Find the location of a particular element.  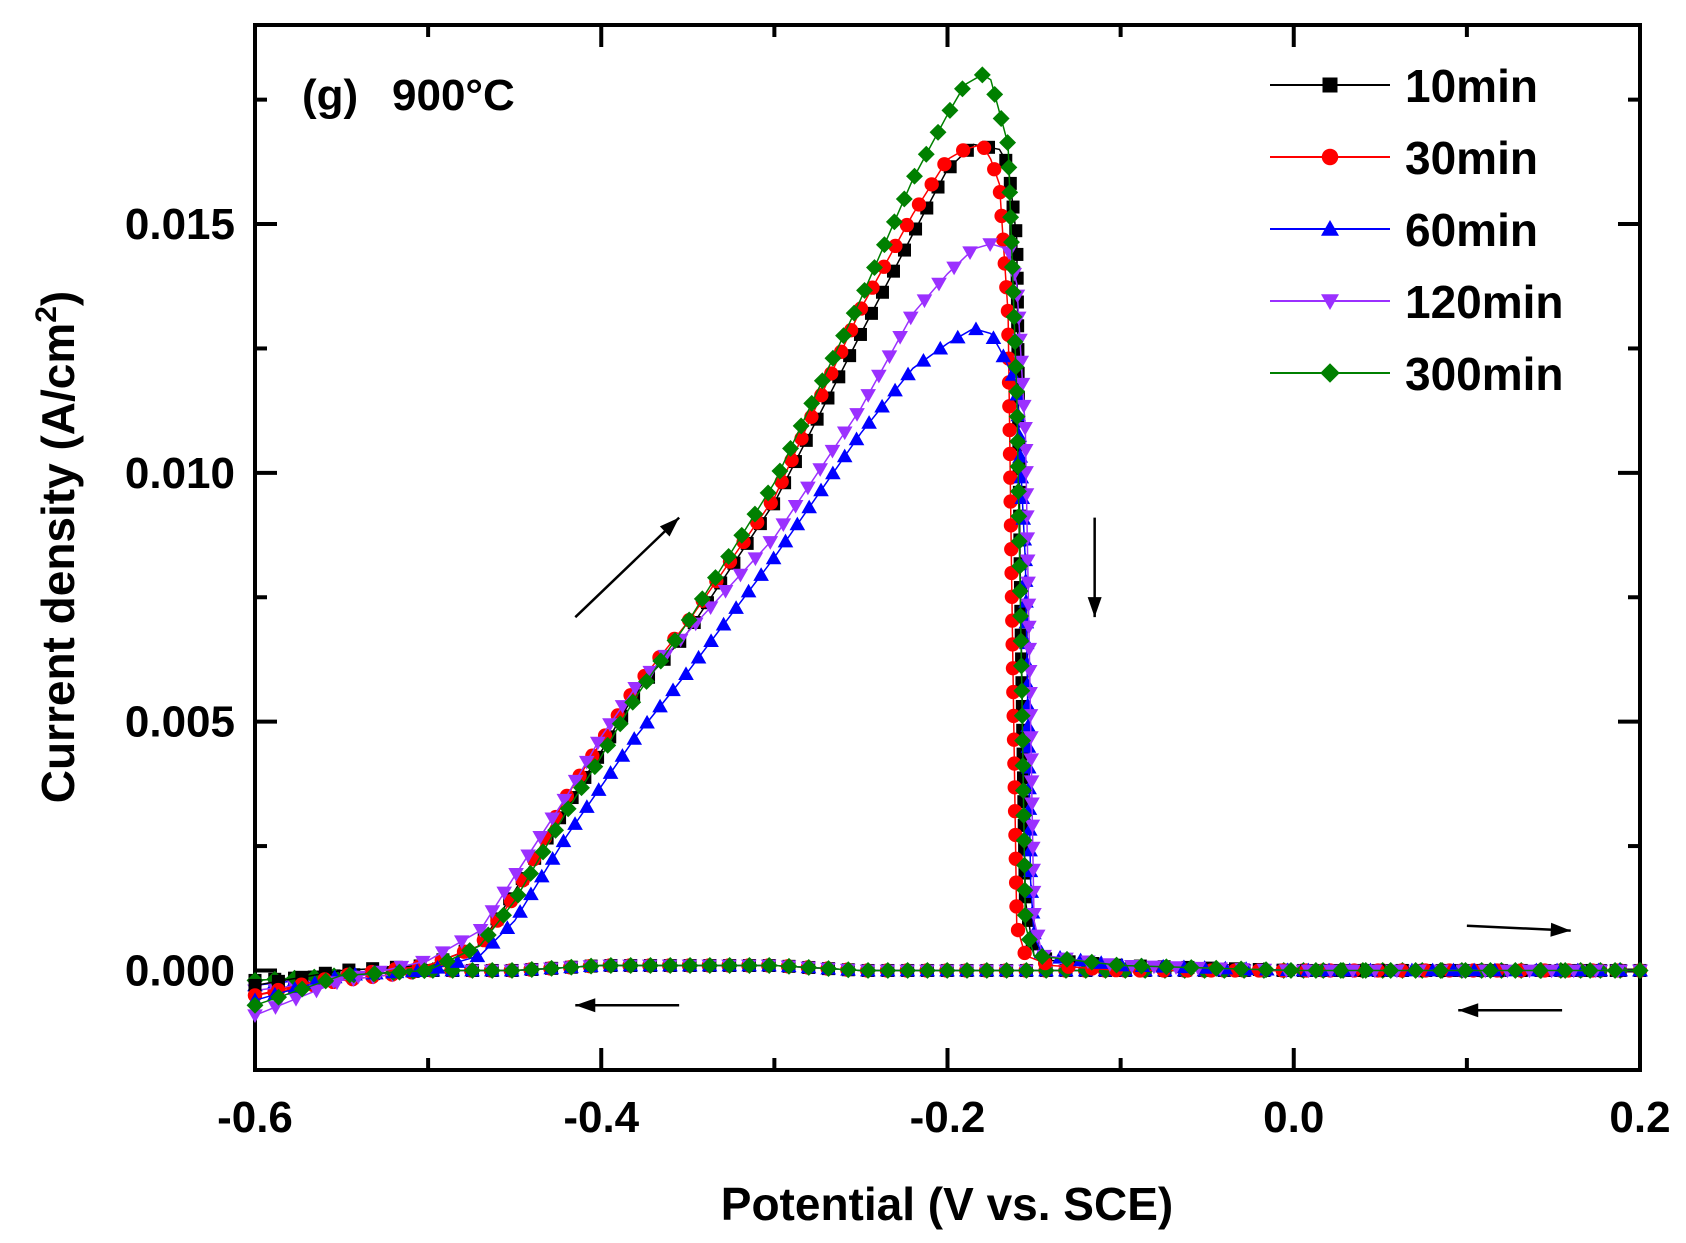

arrow-reverse-left-low is located at coordinates (627, 1005).